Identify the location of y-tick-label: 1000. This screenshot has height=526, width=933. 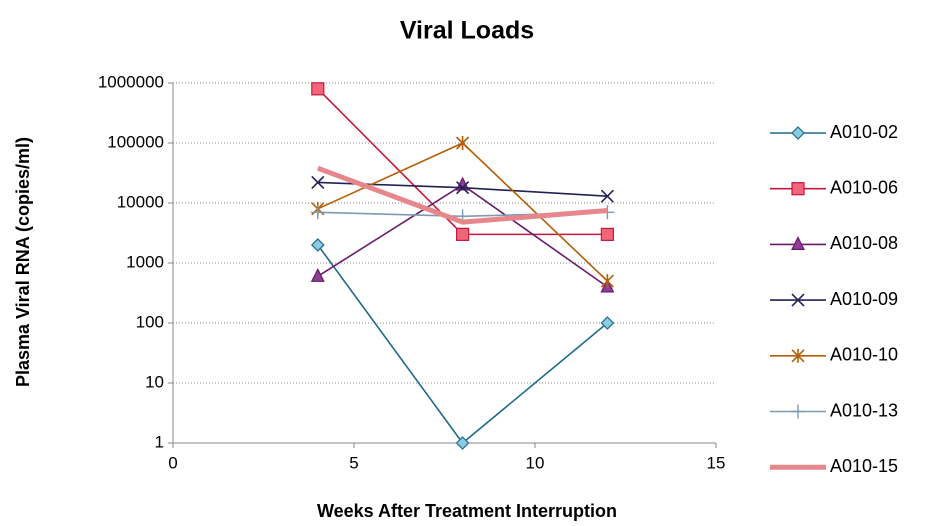
(145, 261).